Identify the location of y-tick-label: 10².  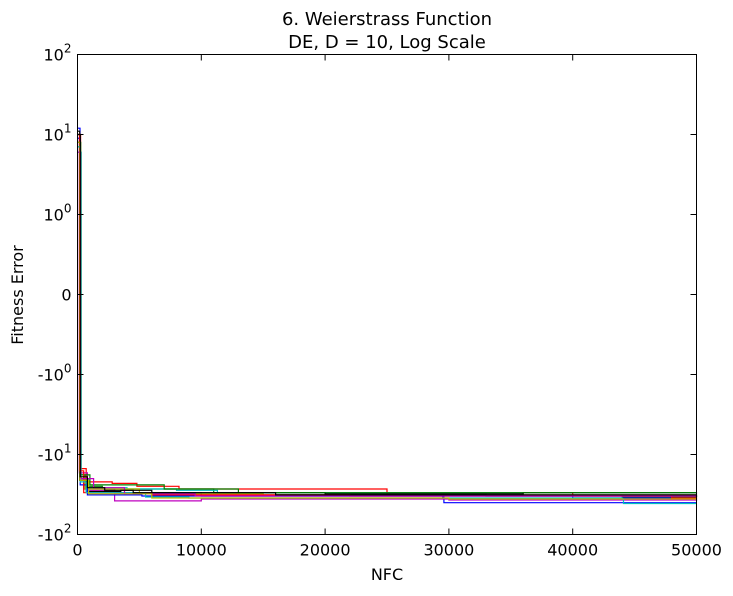
(58, 53).